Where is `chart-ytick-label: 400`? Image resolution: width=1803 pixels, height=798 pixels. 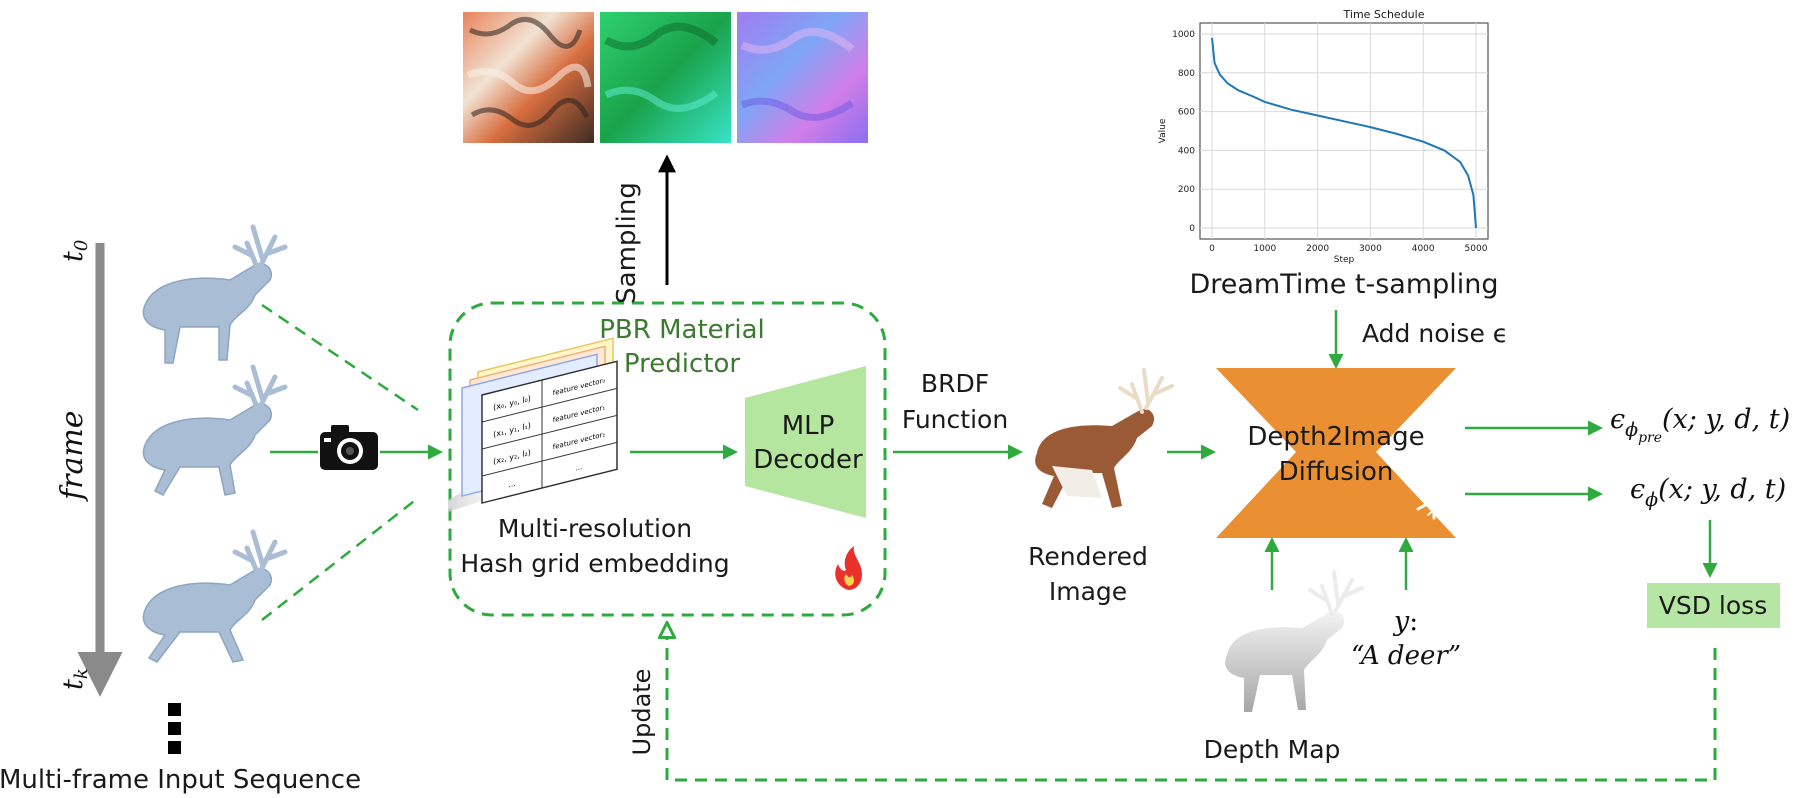 chart-ytick-label: 400 is located at coordinates (1186, 151).